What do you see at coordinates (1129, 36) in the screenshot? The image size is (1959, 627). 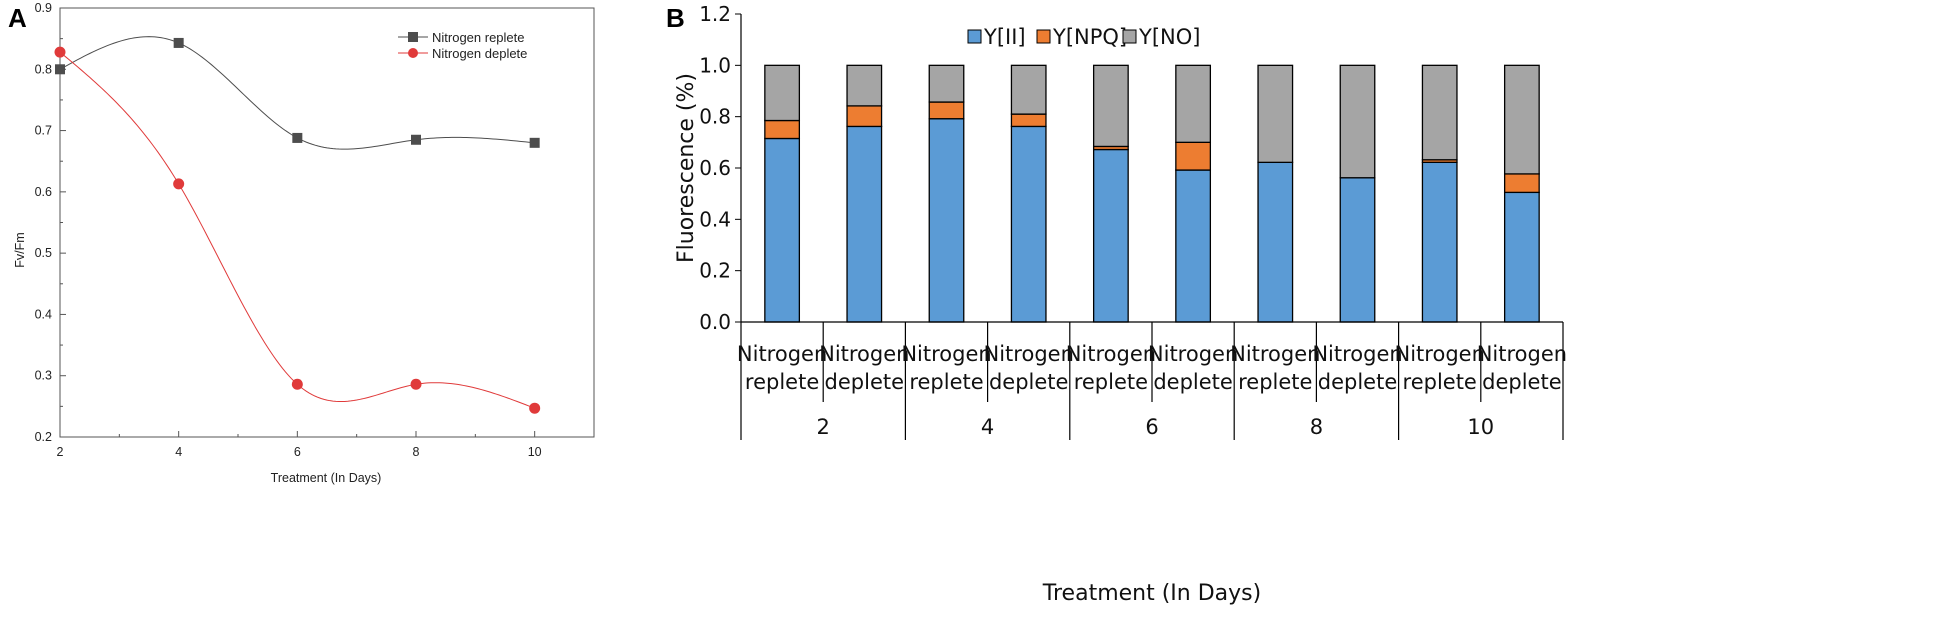 I see `y-no-swatch-icon` at bounding box center [1129, 36].